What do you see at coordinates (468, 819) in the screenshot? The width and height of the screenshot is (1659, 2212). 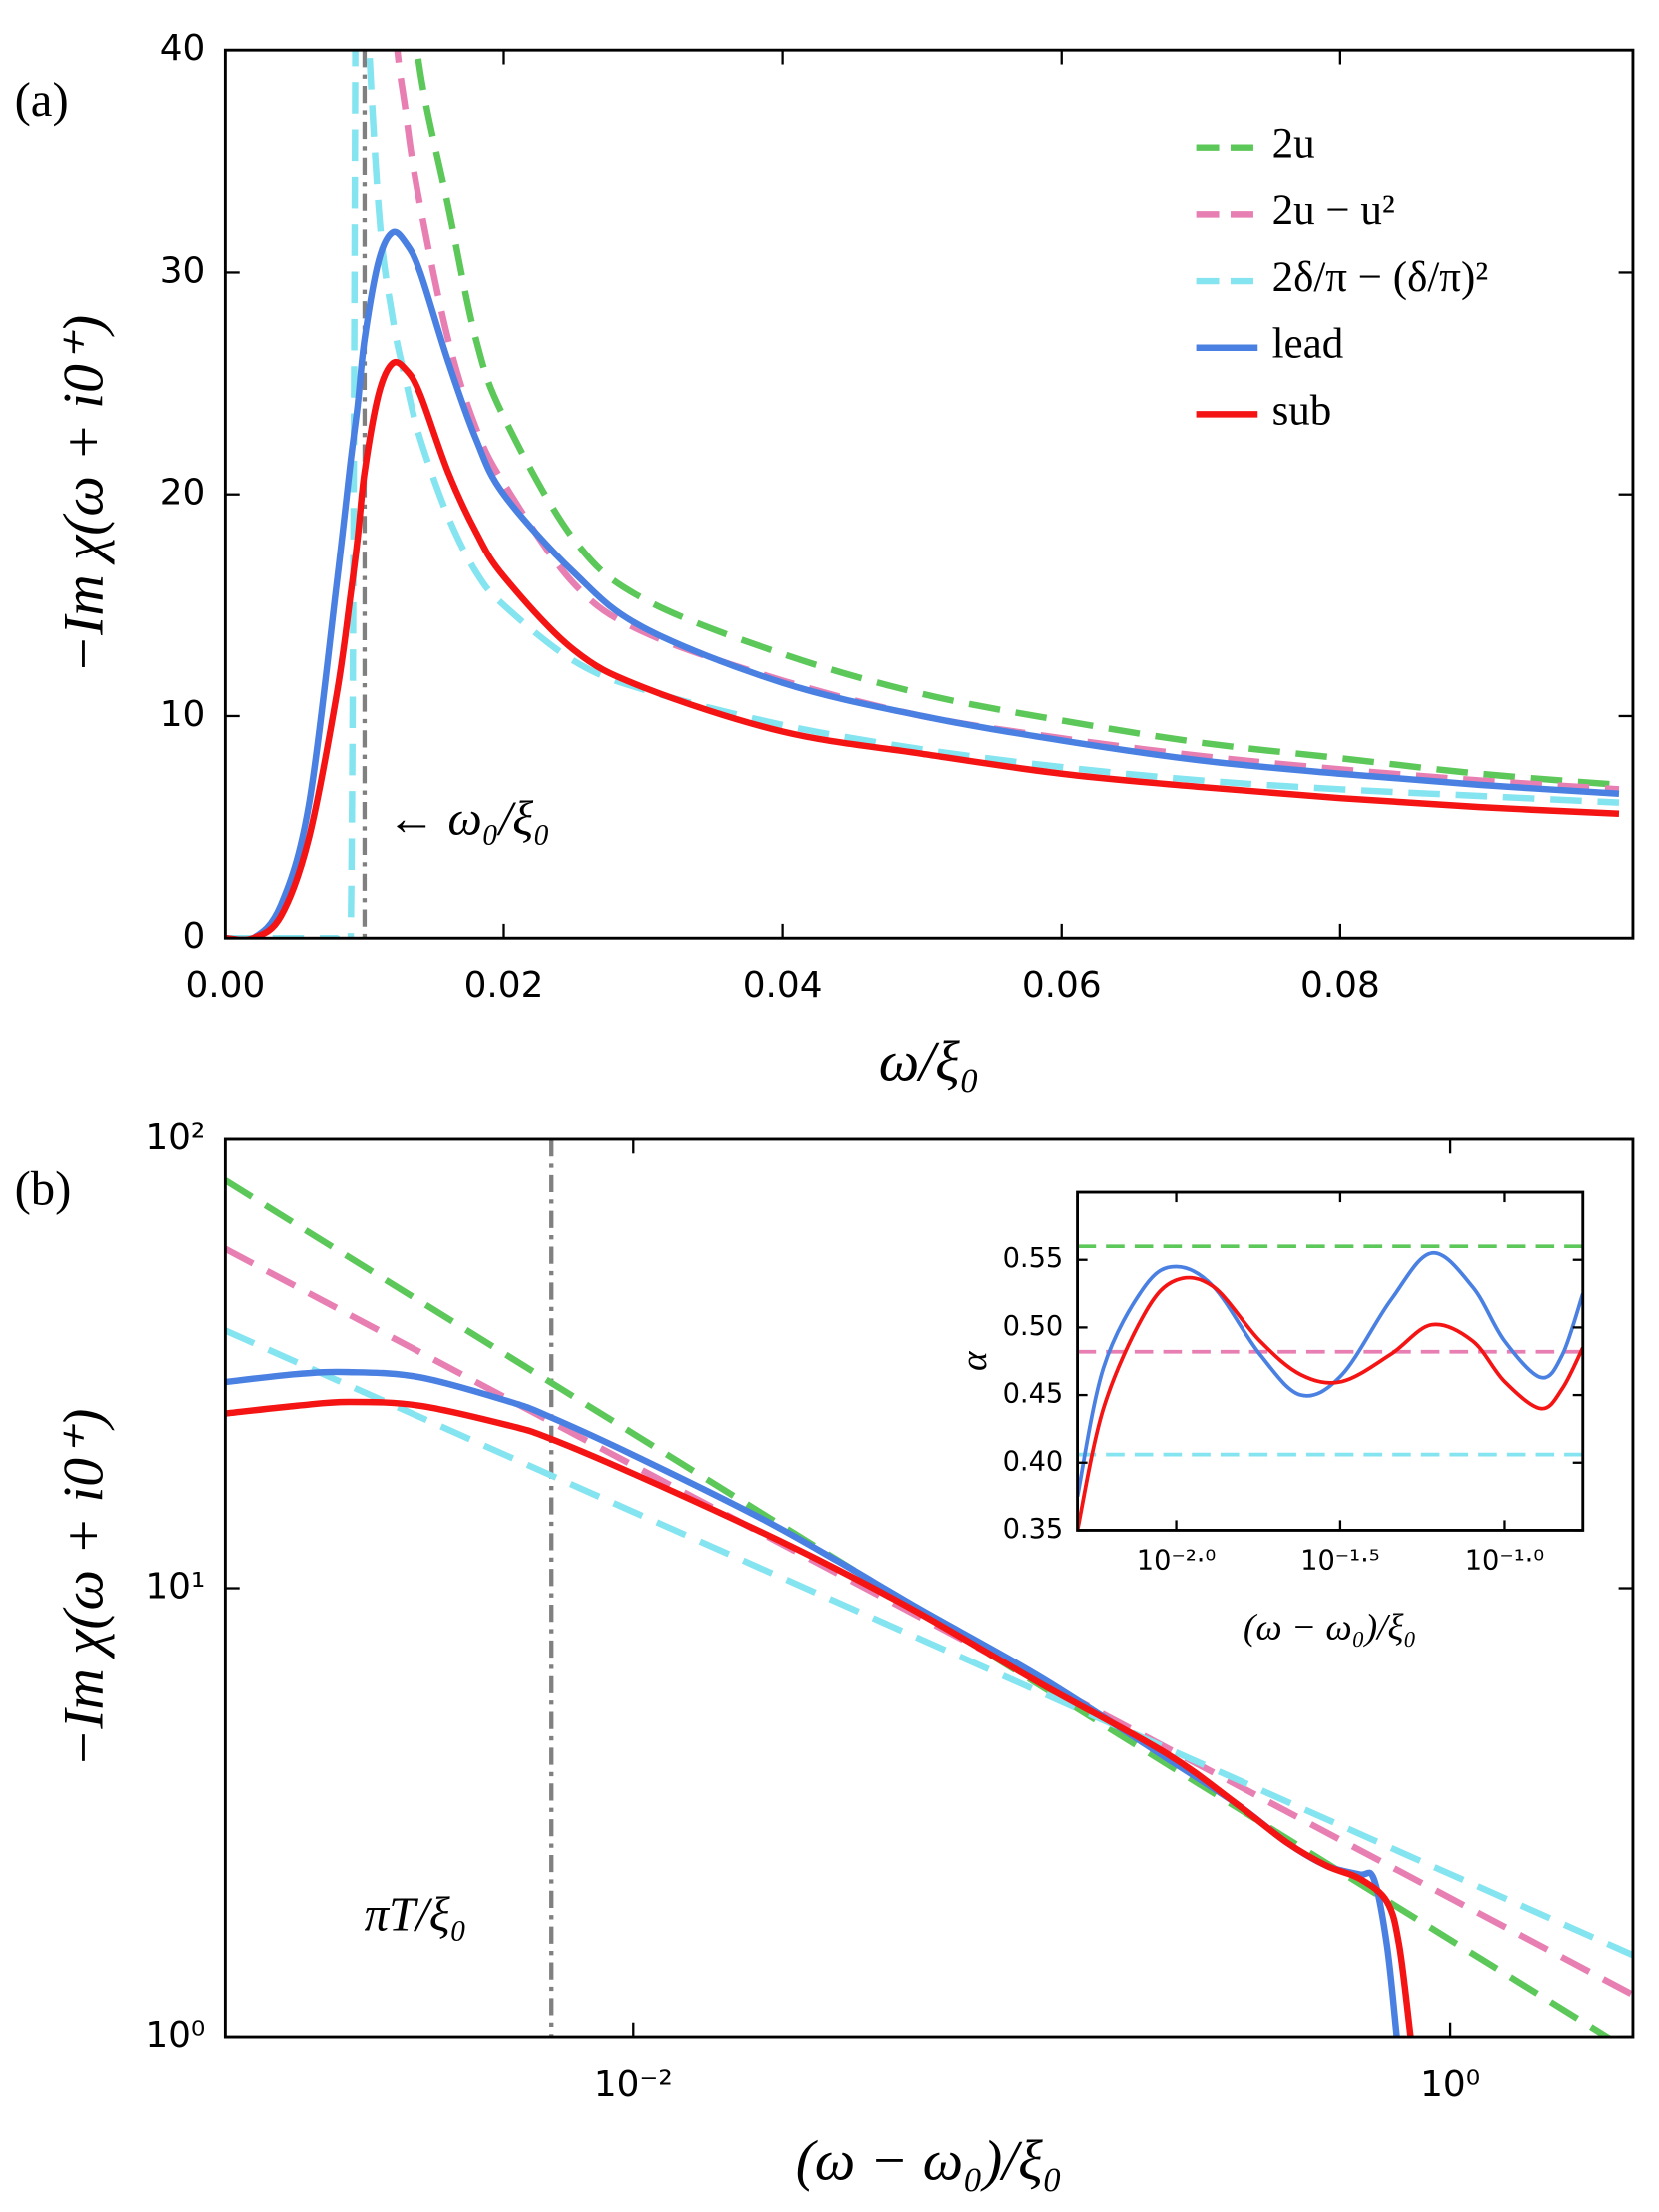 I see `annotation: ← ω₀/ξ₀` at bounding box center [468, 819].